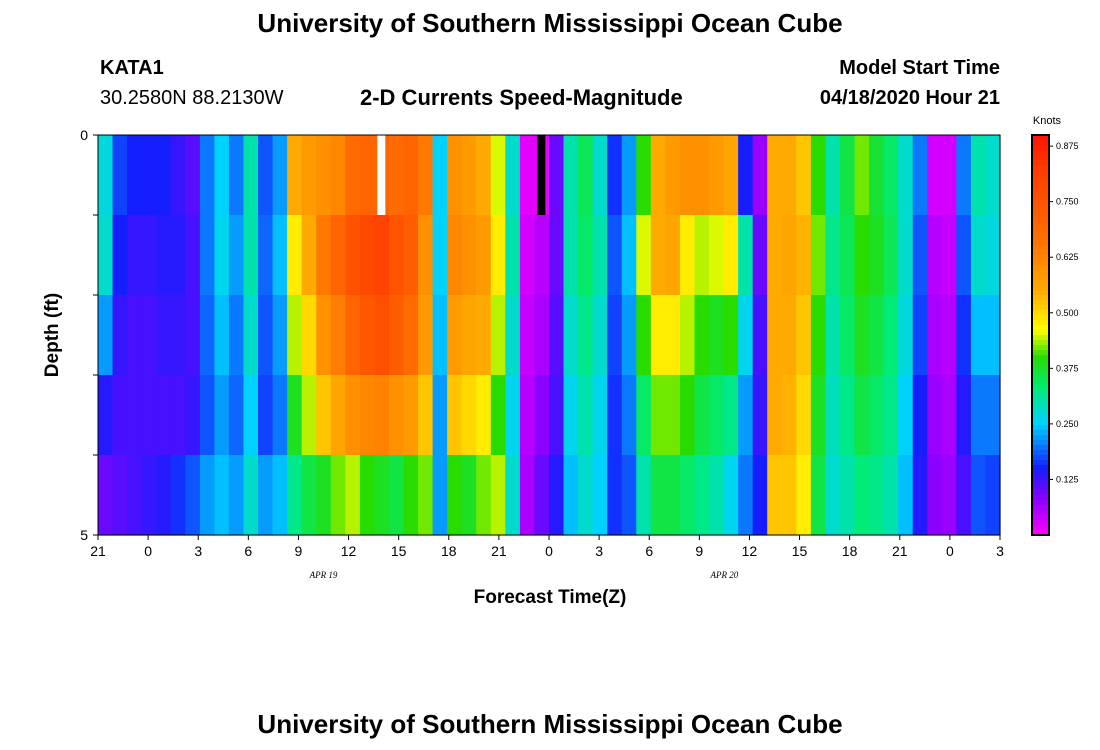 The height and width of the screenshot is (750, 1100). What do you see at coordinates (323, 575) in the screenshot?
I see `date-label: APR 19` at bounding box center [323, 575].